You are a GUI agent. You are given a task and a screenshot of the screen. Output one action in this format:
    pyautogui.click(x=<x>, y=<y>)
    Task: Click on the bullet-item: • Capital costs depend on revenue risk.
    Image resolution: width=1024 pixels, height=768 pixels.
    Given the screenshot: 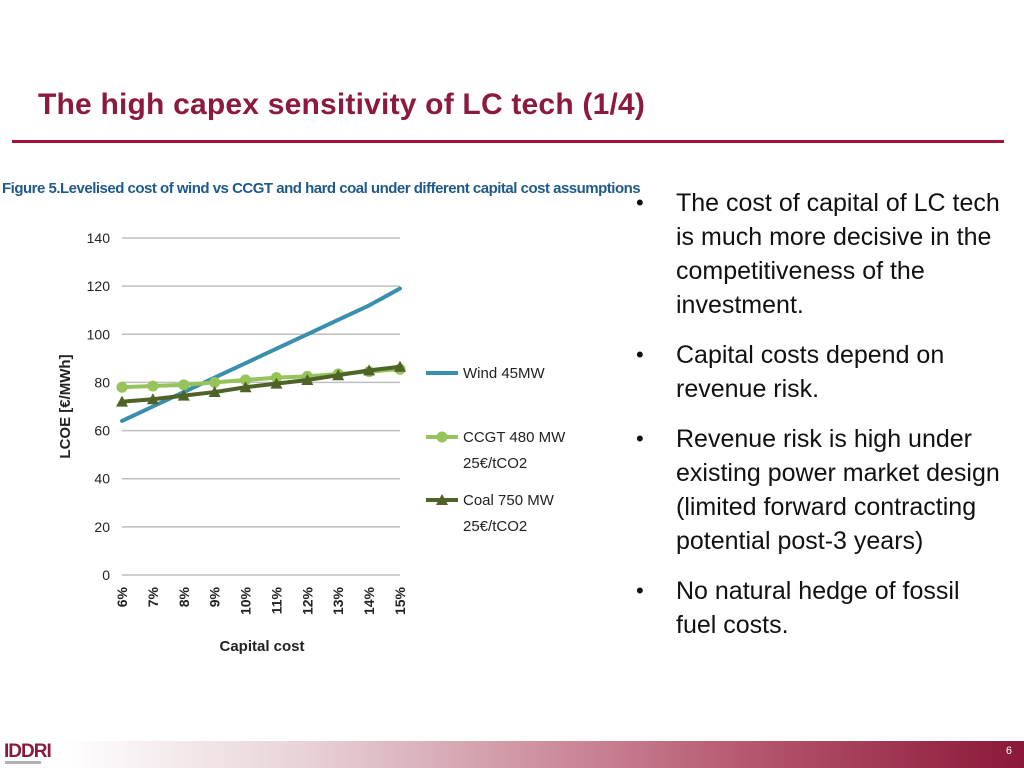 What is the action you would take?
    pyautogui.click(x=819, y=372)
    